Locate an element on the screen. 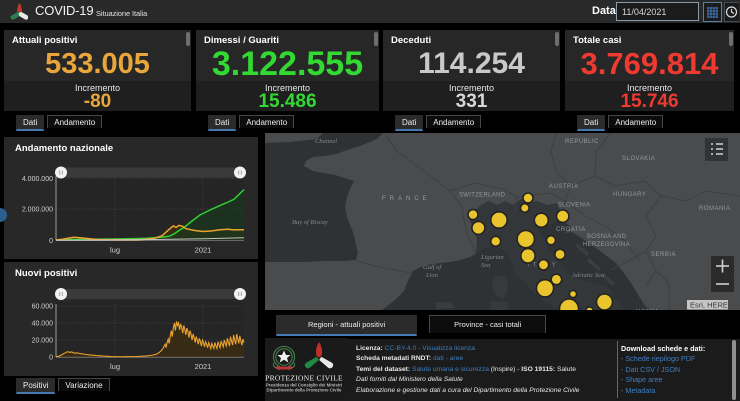 This screenshot has width=740, height=401. svg-text: PROTEZIONE CIVILE is located at coordinates (304, 378).